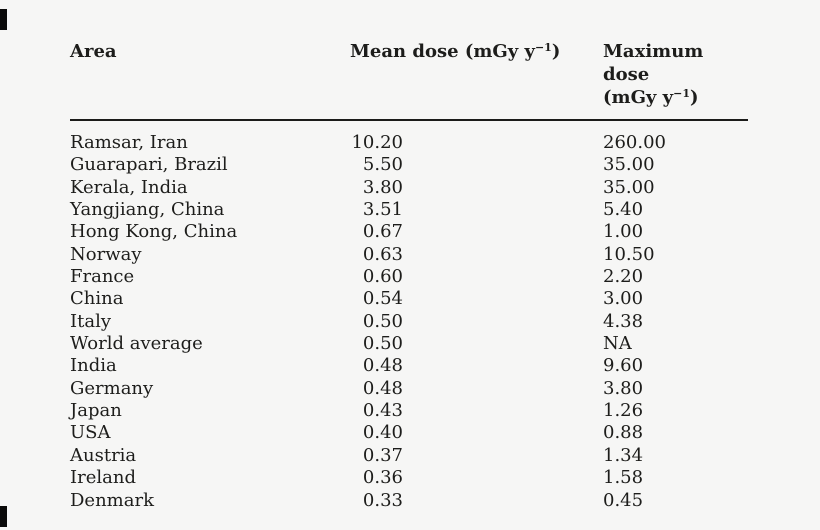  Describe the element at coordinates (382, 277) in the screenshot. I see `cell-mean-dose: 0.60` at that location.